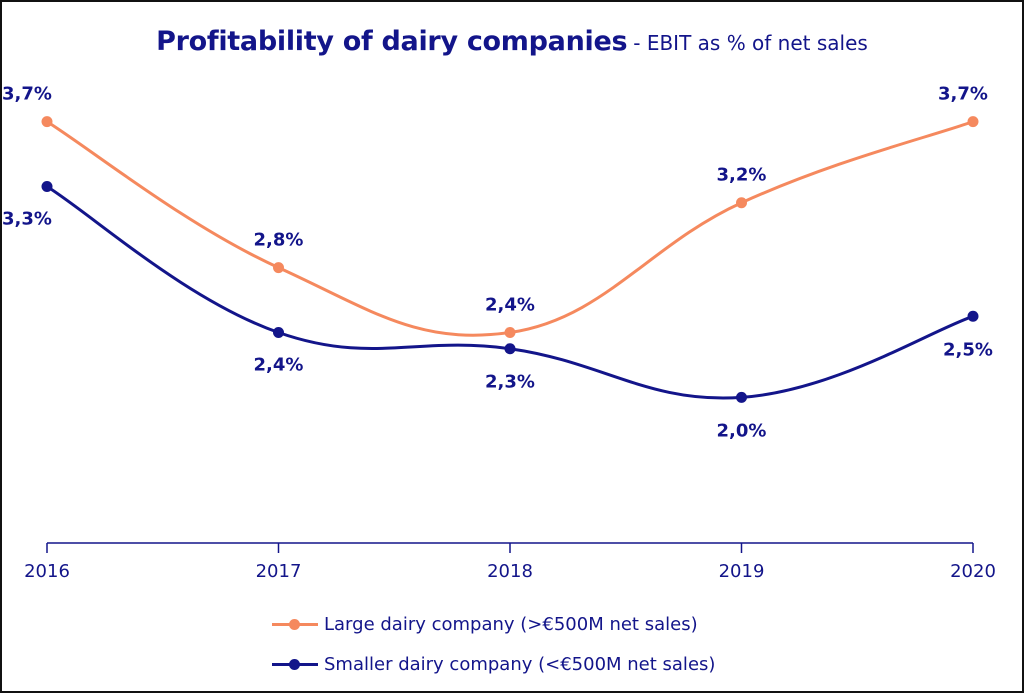 Image resolution: width=1024 pixels, height=693 pixels. I want to click on x-tick-label: 2016, so click(47, 571).